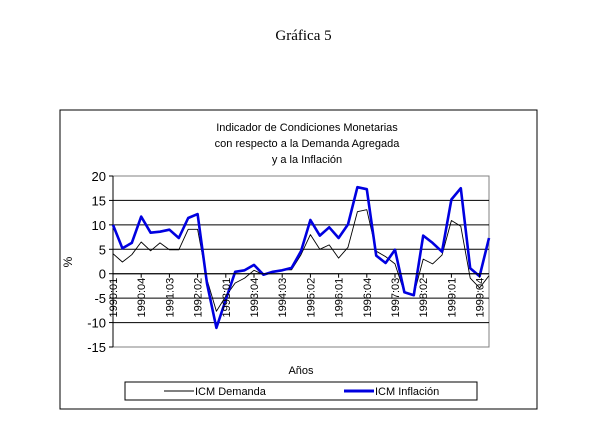  I want to click on x-tick-label: 1991:03, so click(170, 298).